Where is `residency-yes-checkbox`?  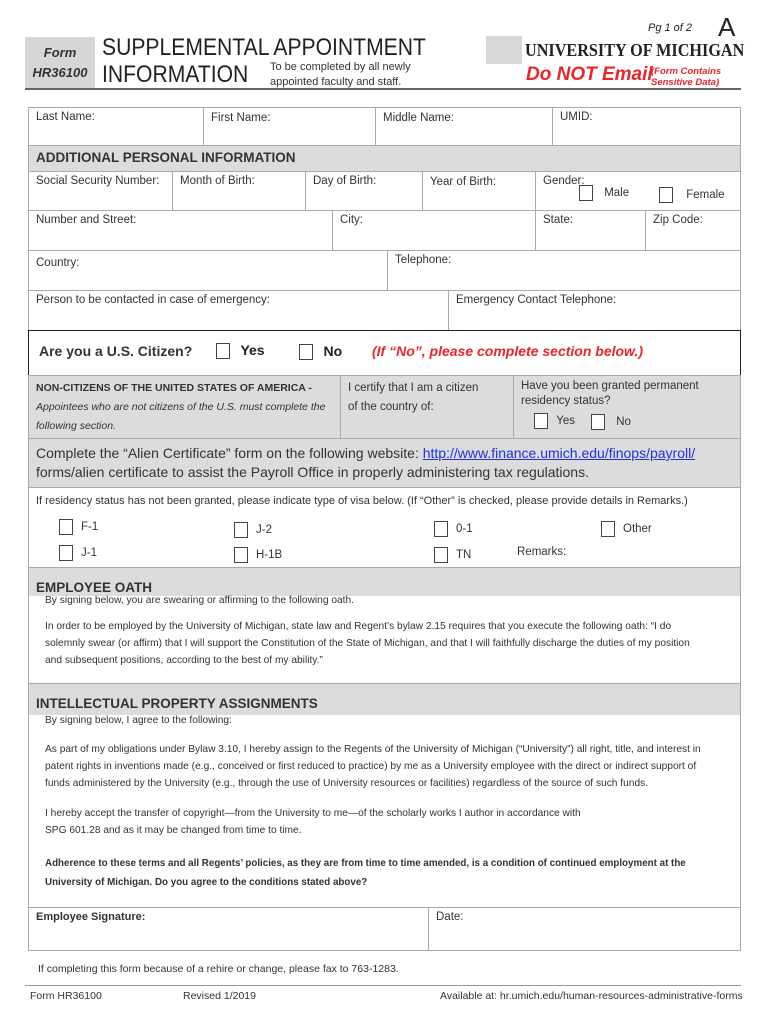 residency-yes-checkbox is located at coordinates (541, 421).